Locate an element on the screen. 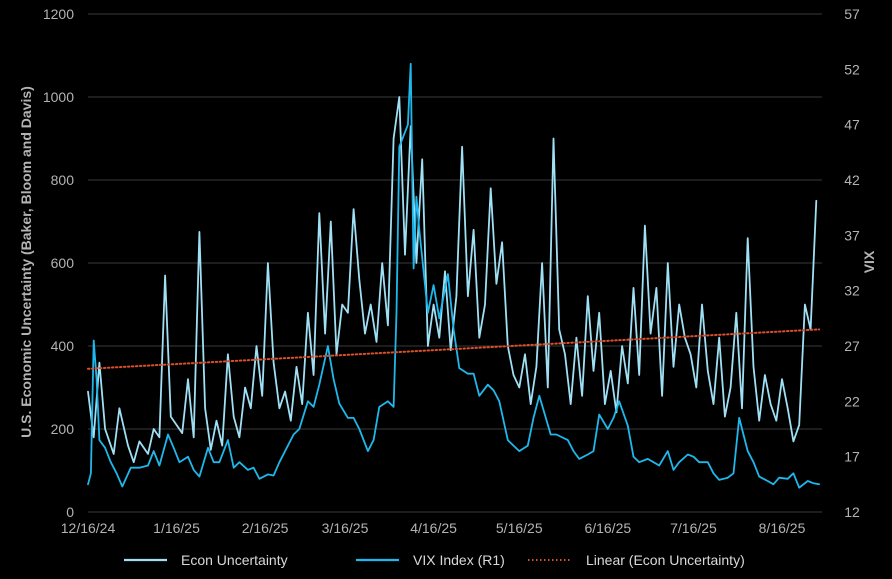 This screenshot has height=579, width=892. legend-item-econ-uncertainty: Econ Uncertainty is located at coordinates (206, 560).